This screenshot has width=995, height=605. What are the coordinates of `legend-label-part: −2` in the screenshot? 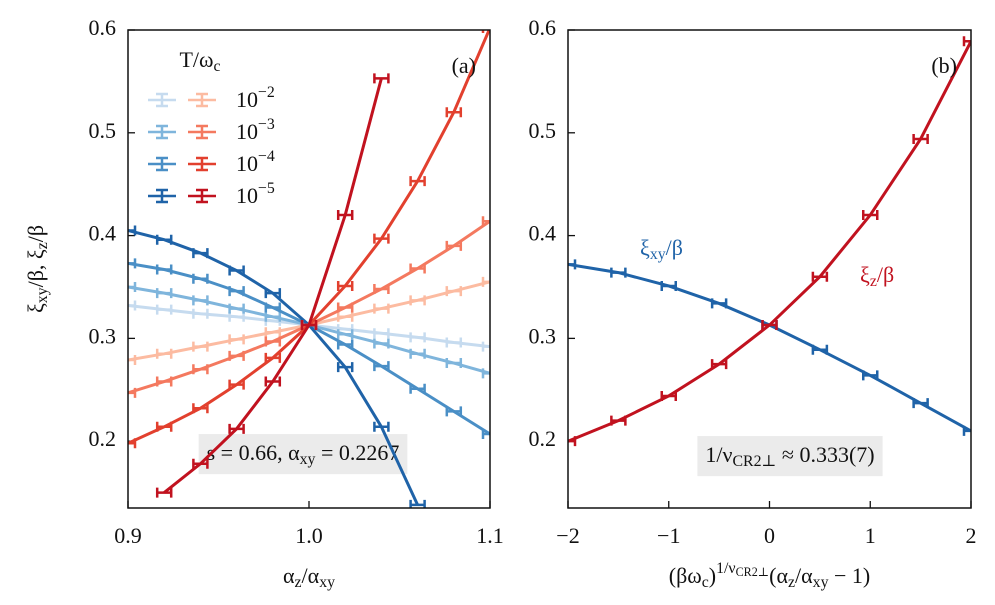 It's located at (266, 92).